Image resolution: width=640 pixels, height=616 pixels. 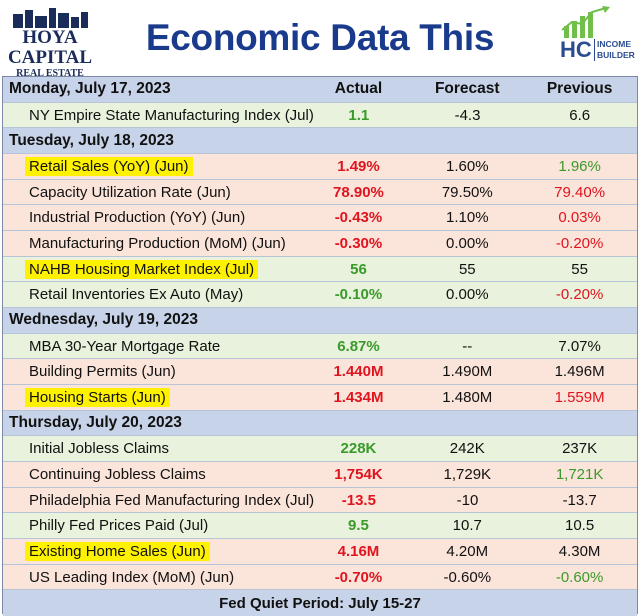 I want to click on actual-value: 56, so click(x=358, y=269).